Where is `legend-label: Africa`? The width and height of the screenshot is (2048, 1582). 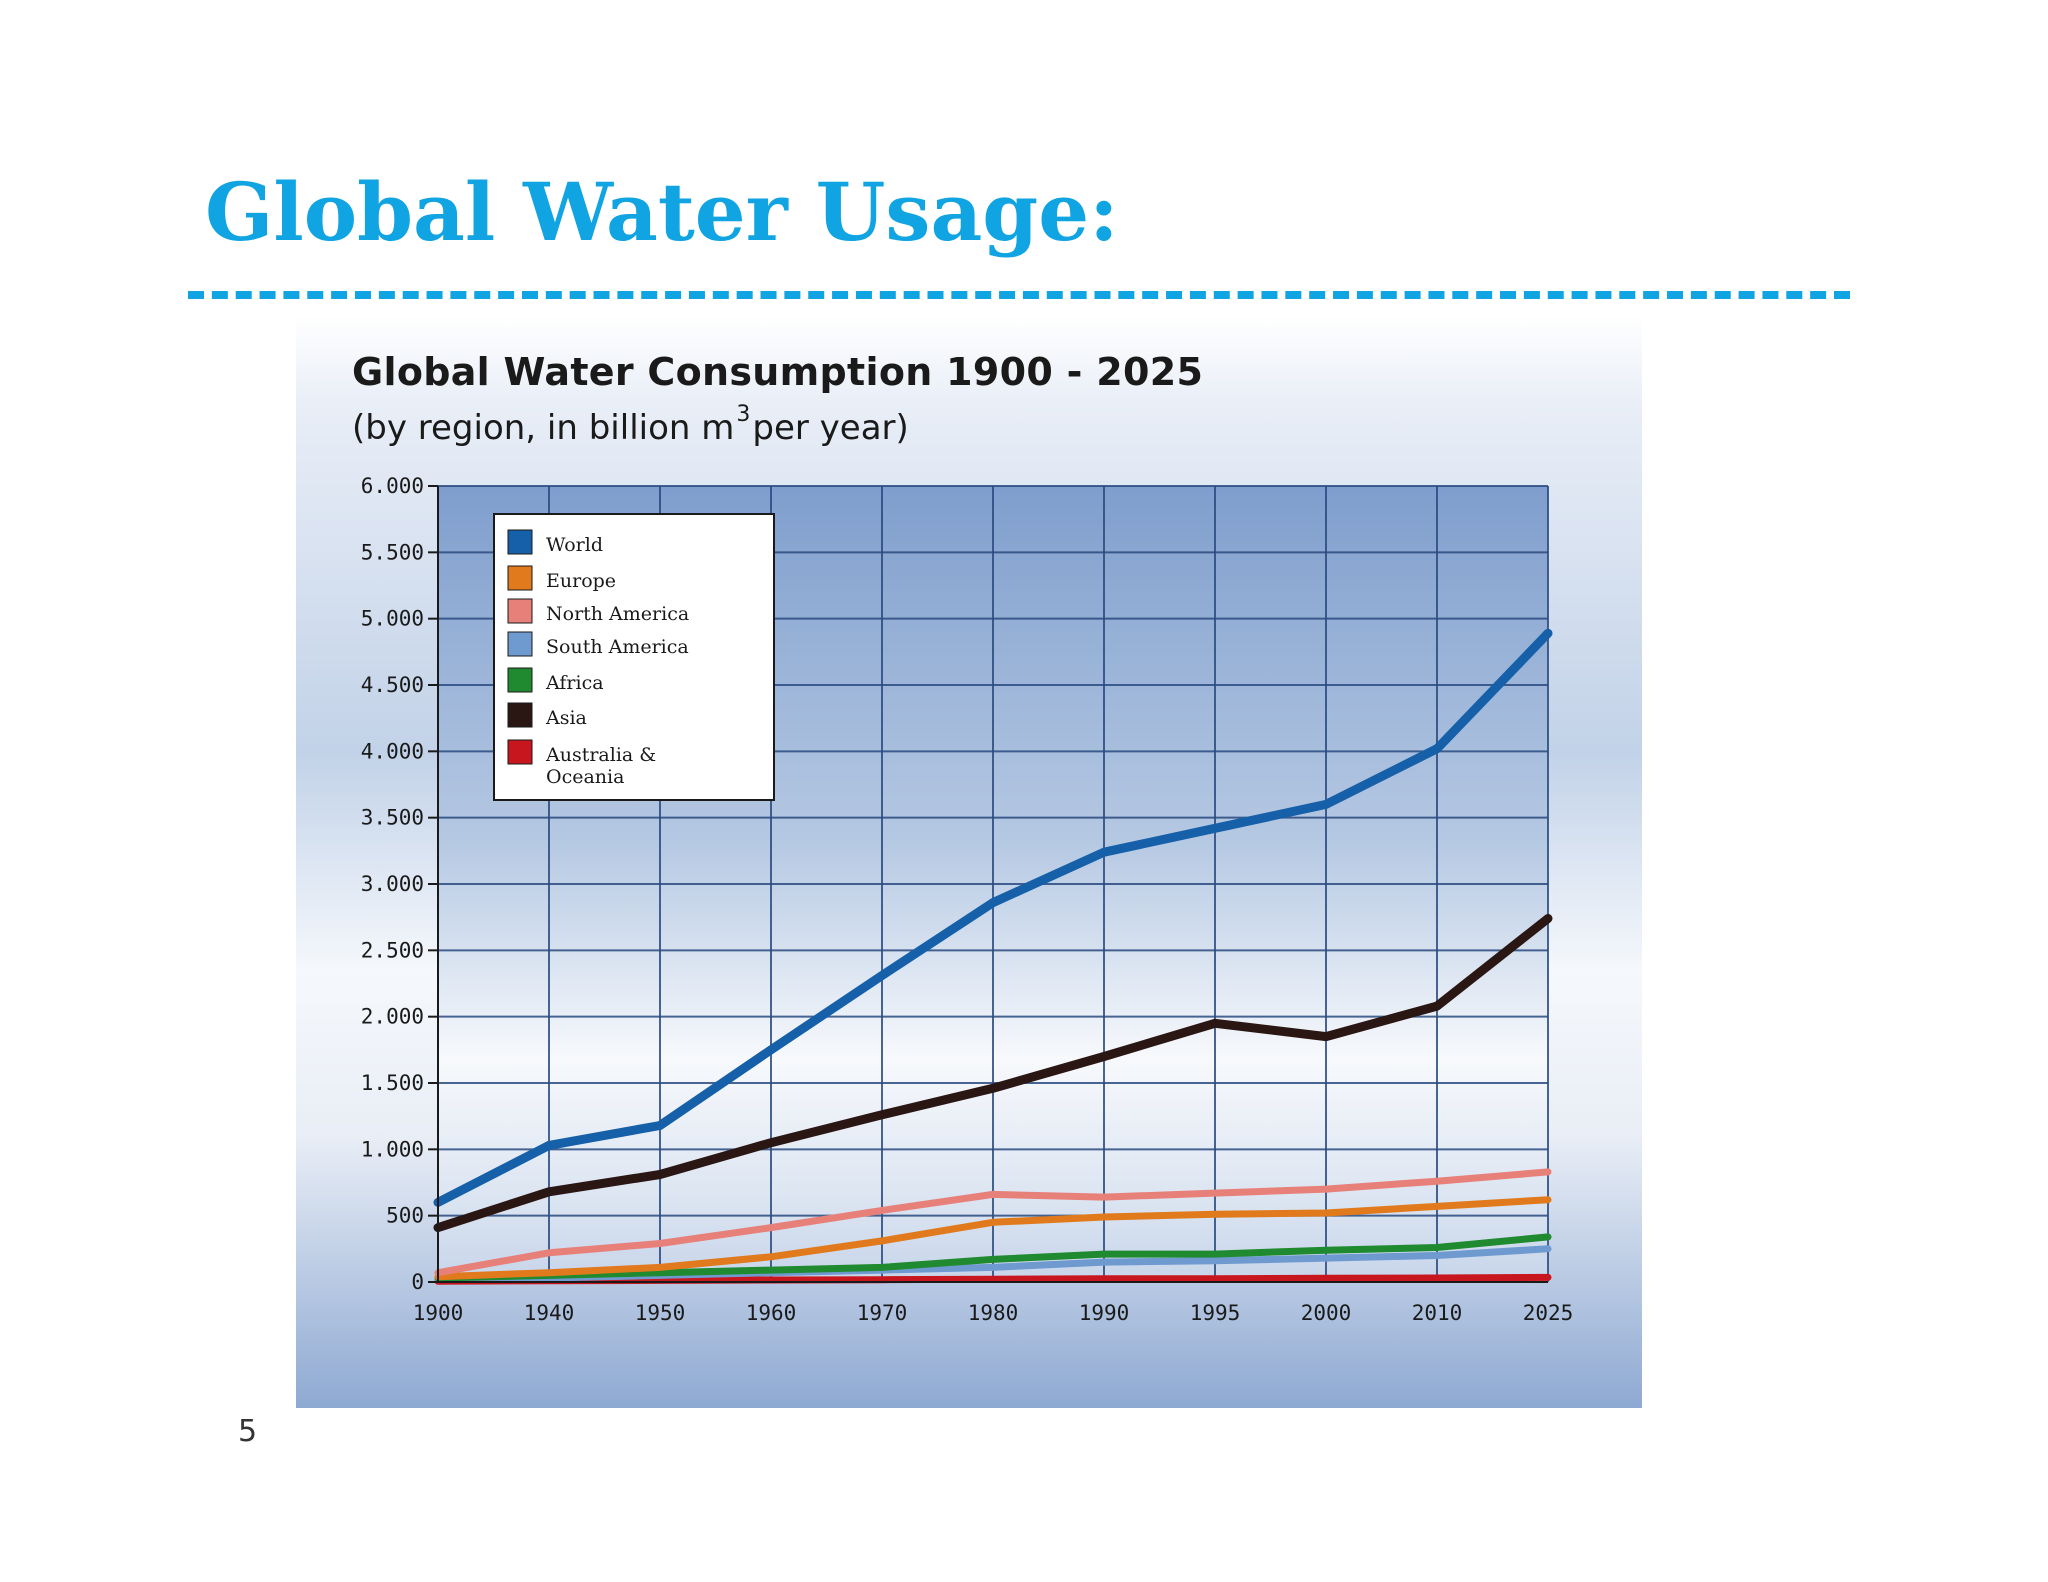
legend-label: Africa is located at coordinates (574, 683).